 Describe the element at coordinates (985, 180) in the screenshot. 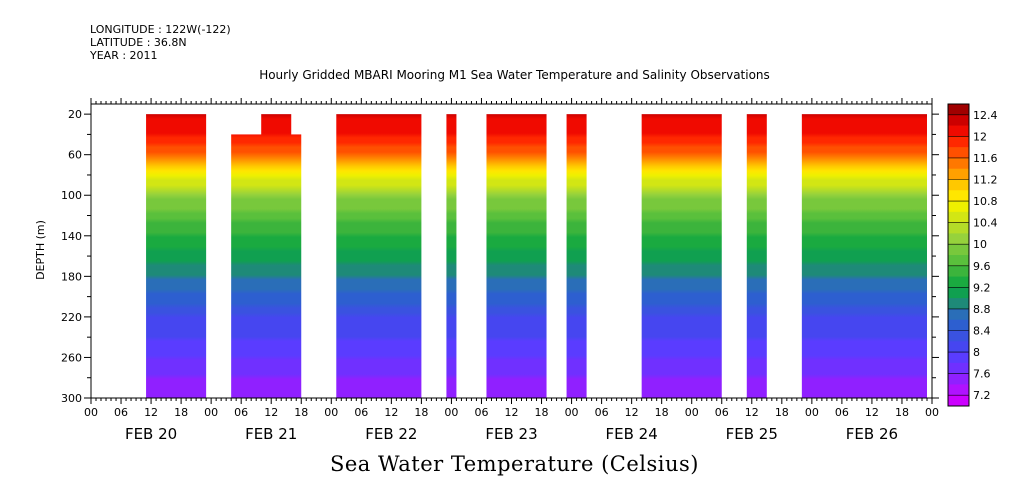

I see `colorbar-label: 11.2` at that location.